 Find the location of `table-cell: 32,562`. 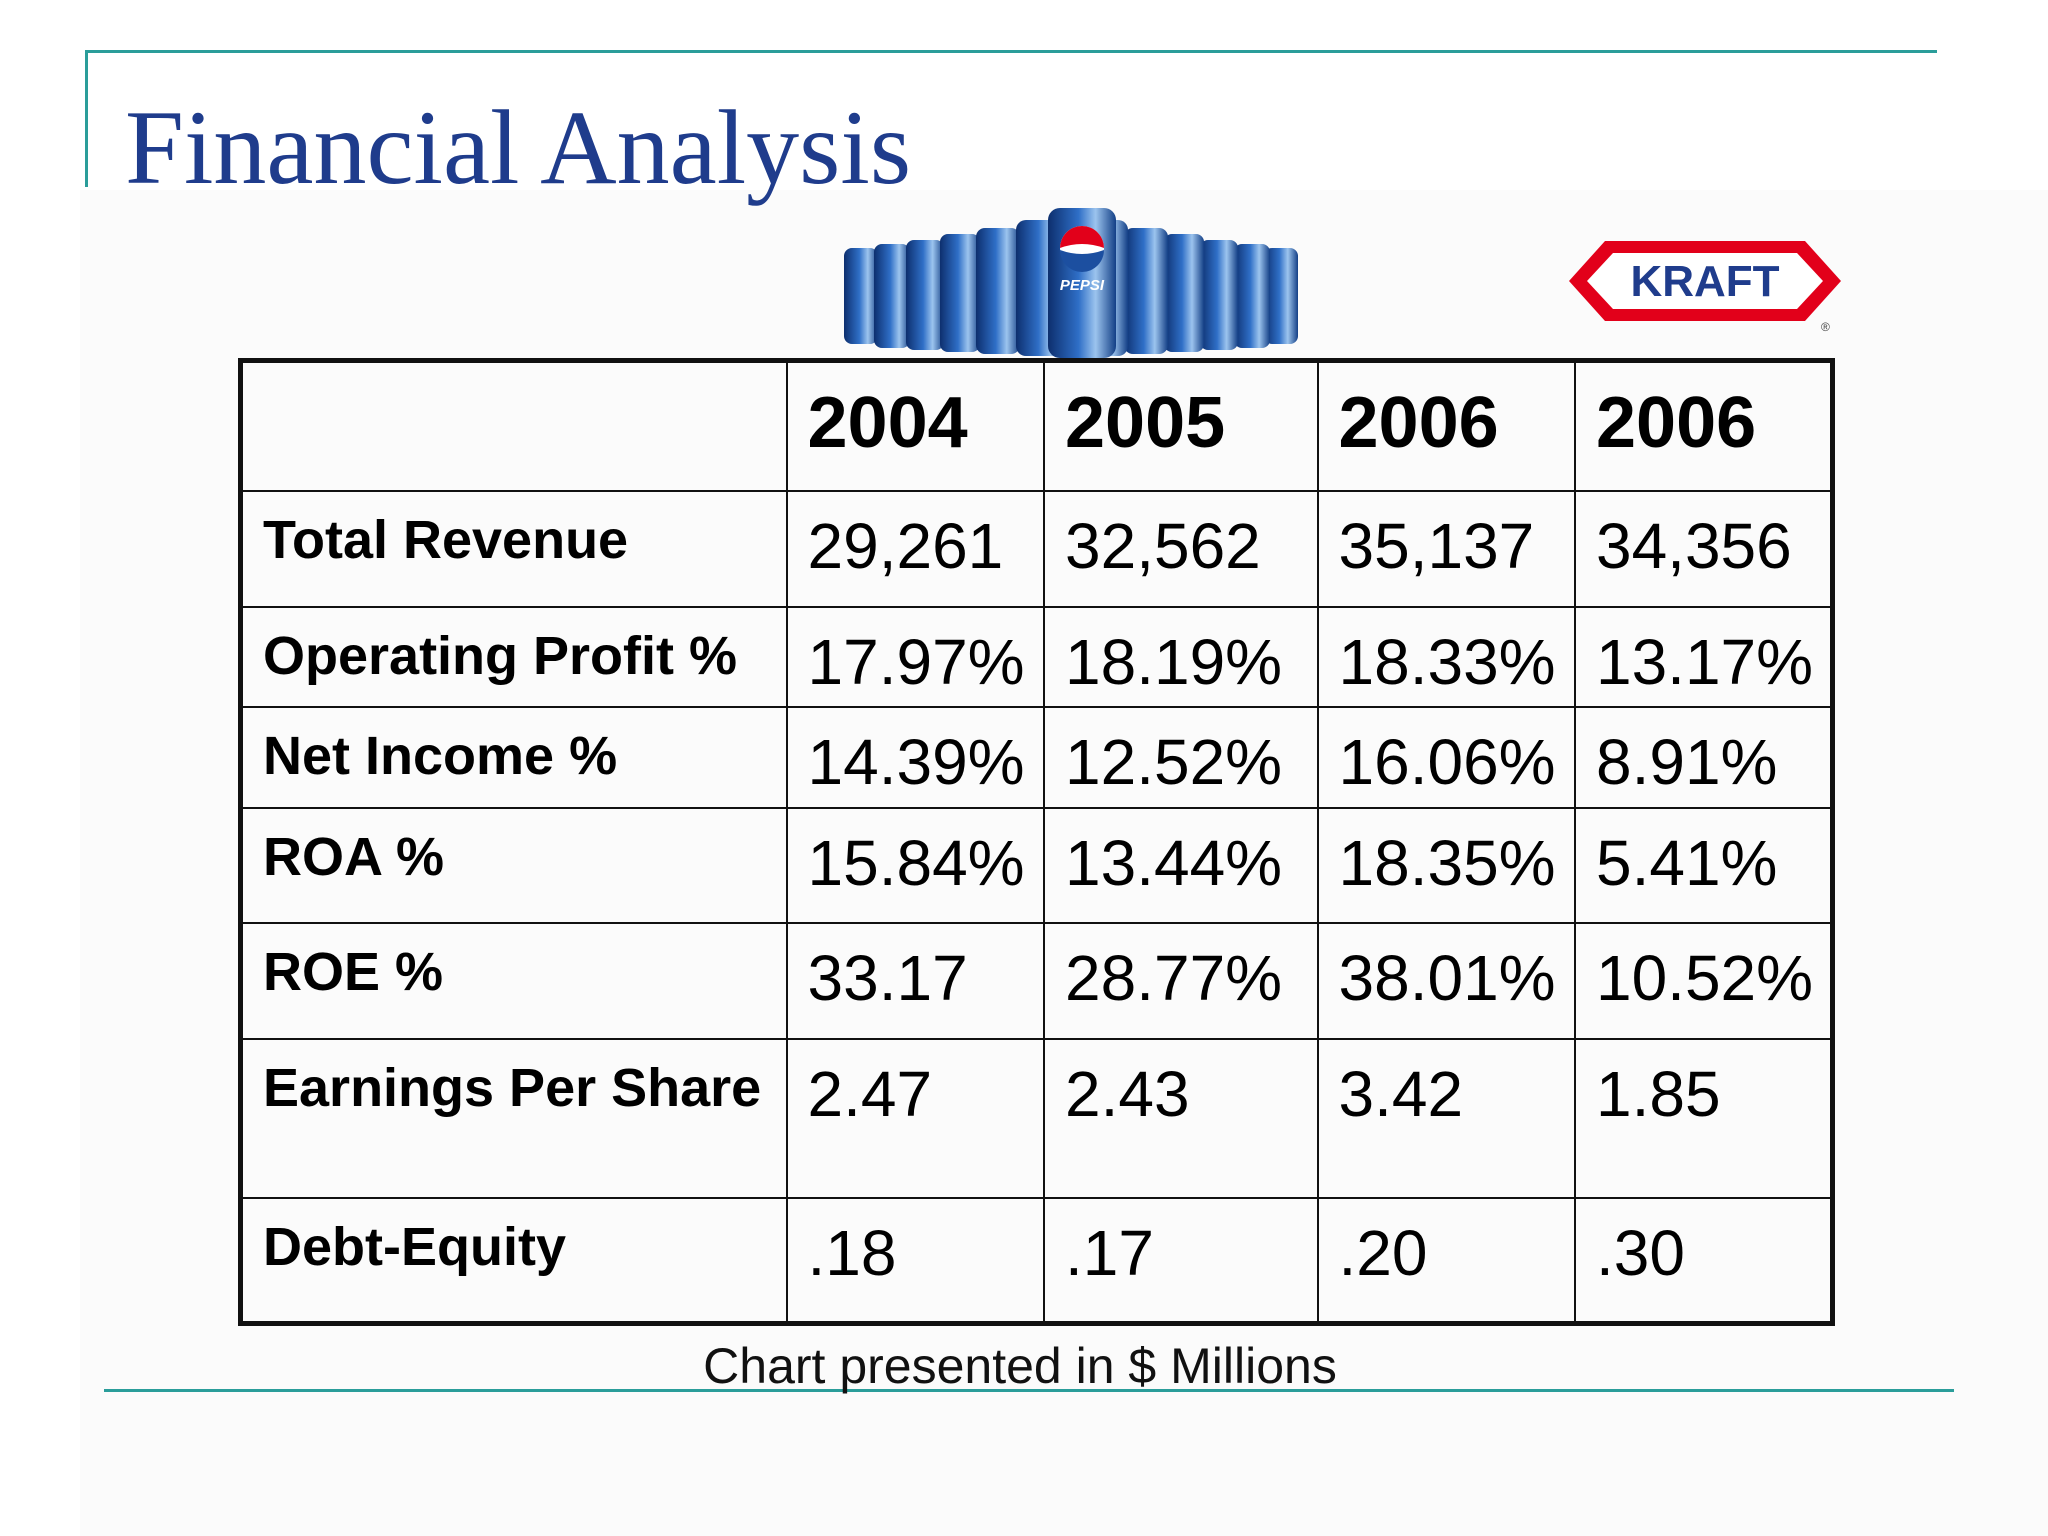

table-cell: 32,562 is located at coordinates (1181, 549).